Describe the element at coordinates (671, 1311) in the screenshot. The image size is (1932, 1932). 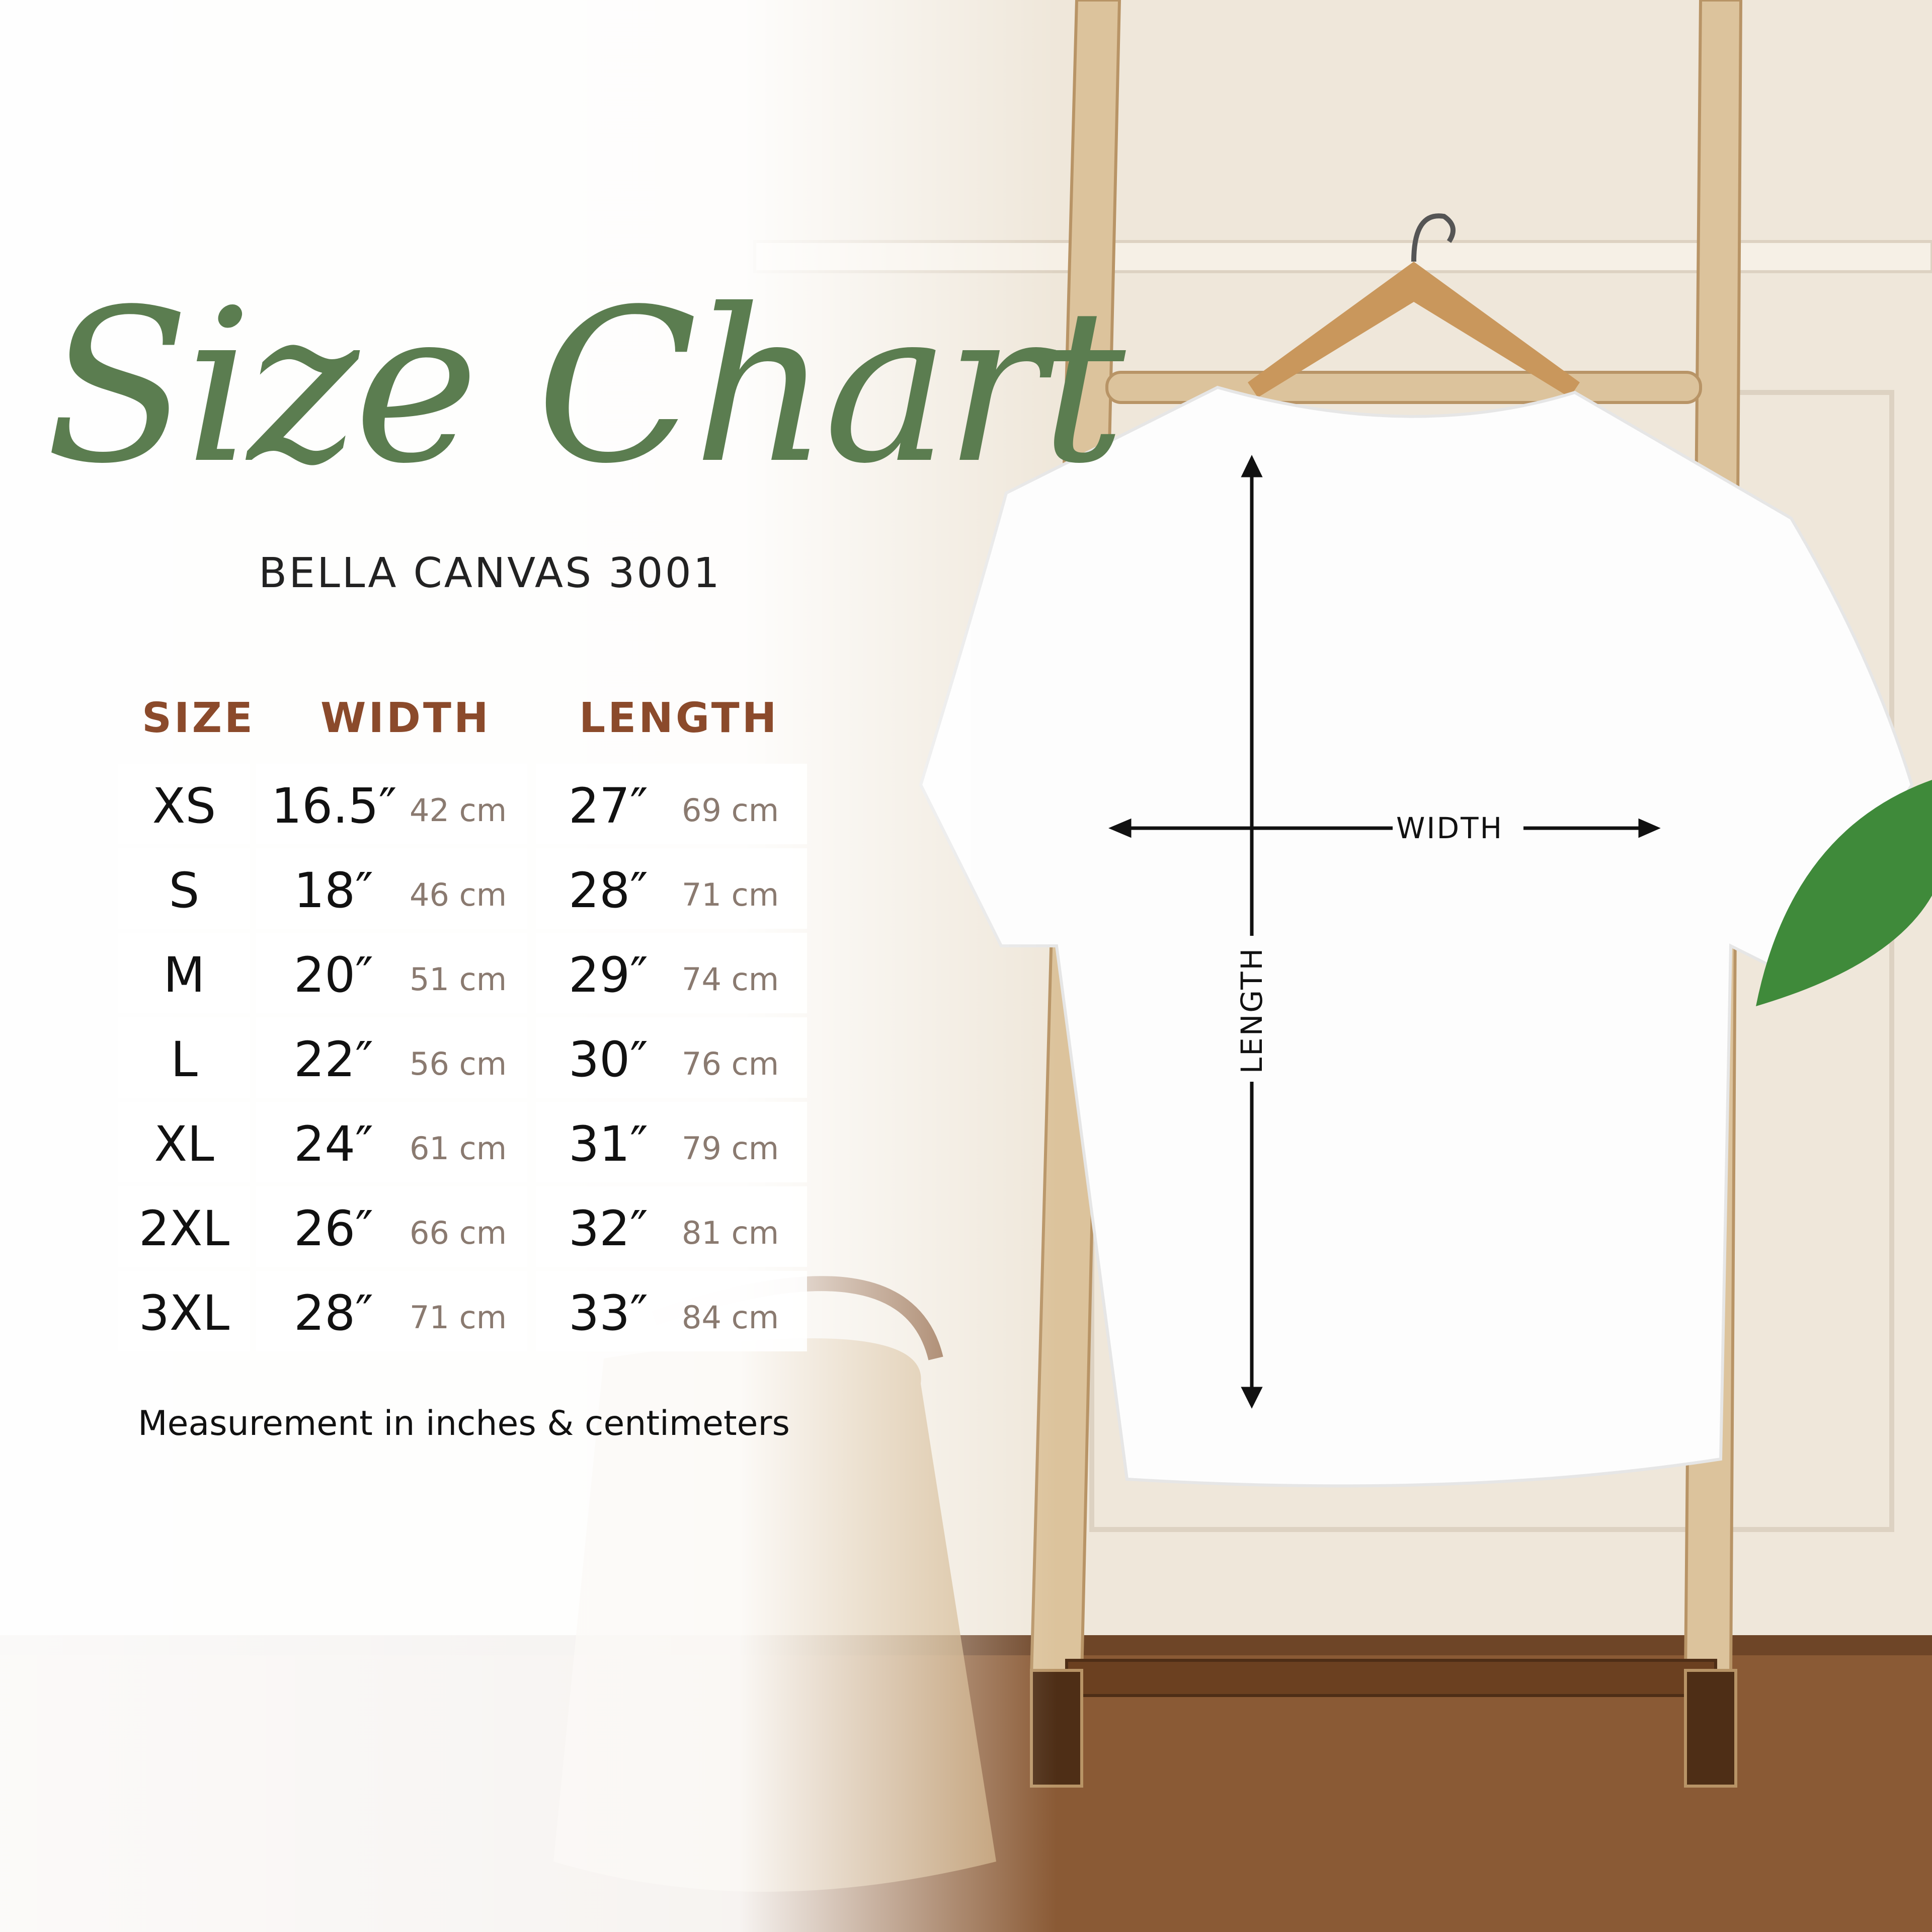
I see `table-cell: 33″ 84 cm` at that location.